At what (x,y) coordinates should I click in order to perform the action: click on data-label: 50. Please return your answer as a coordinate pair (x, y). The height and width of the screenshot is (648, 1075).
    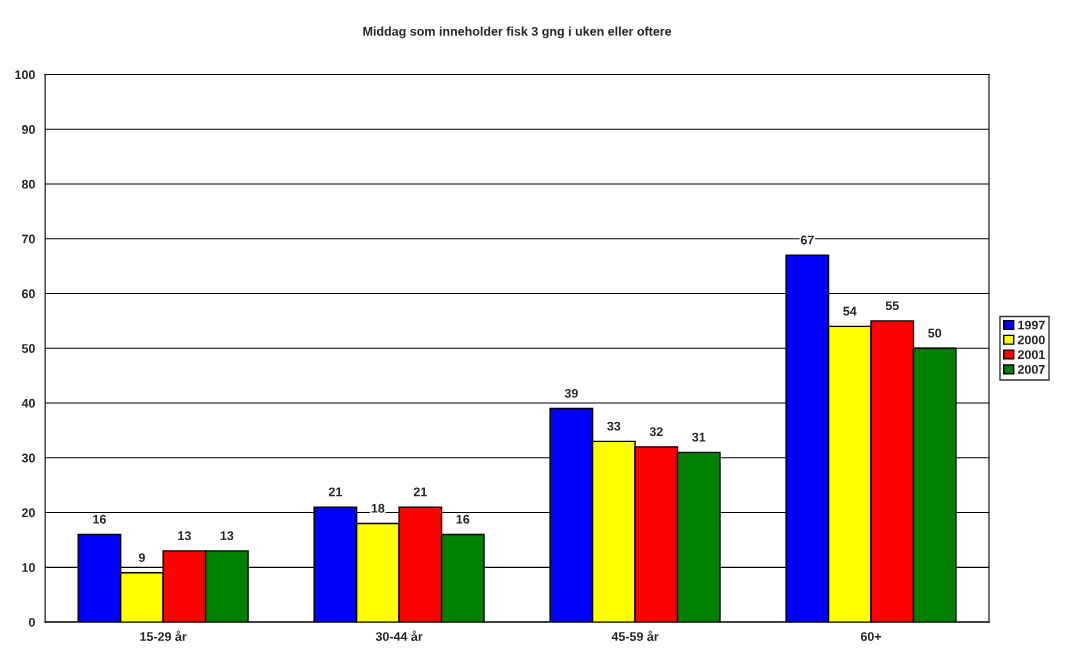
    Looking at the image, I should click on (935, 333).